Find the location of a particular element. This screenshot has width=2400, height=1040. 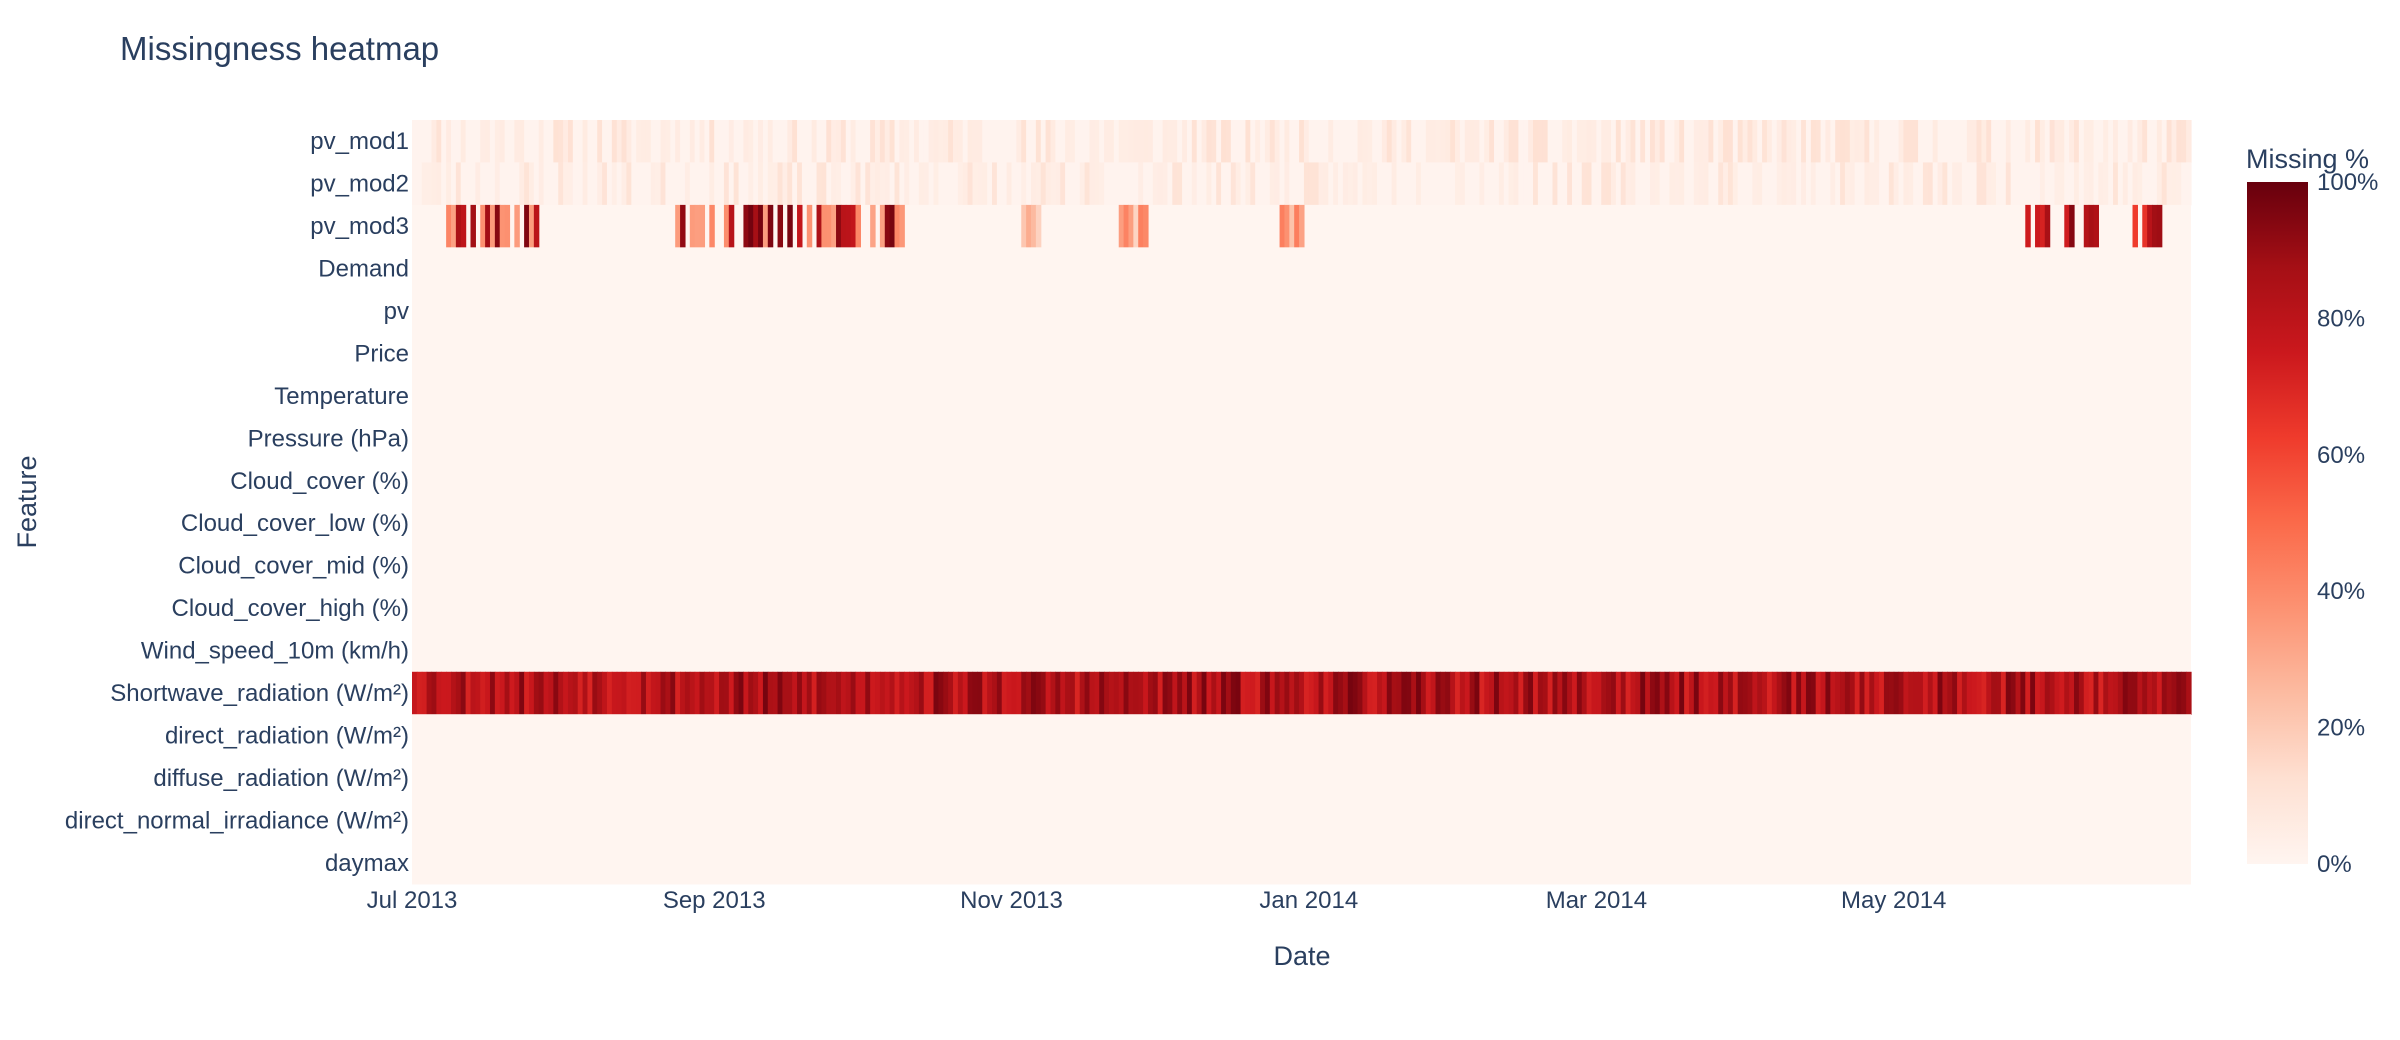

heatmap-row is located at coordinates (1301, 863).